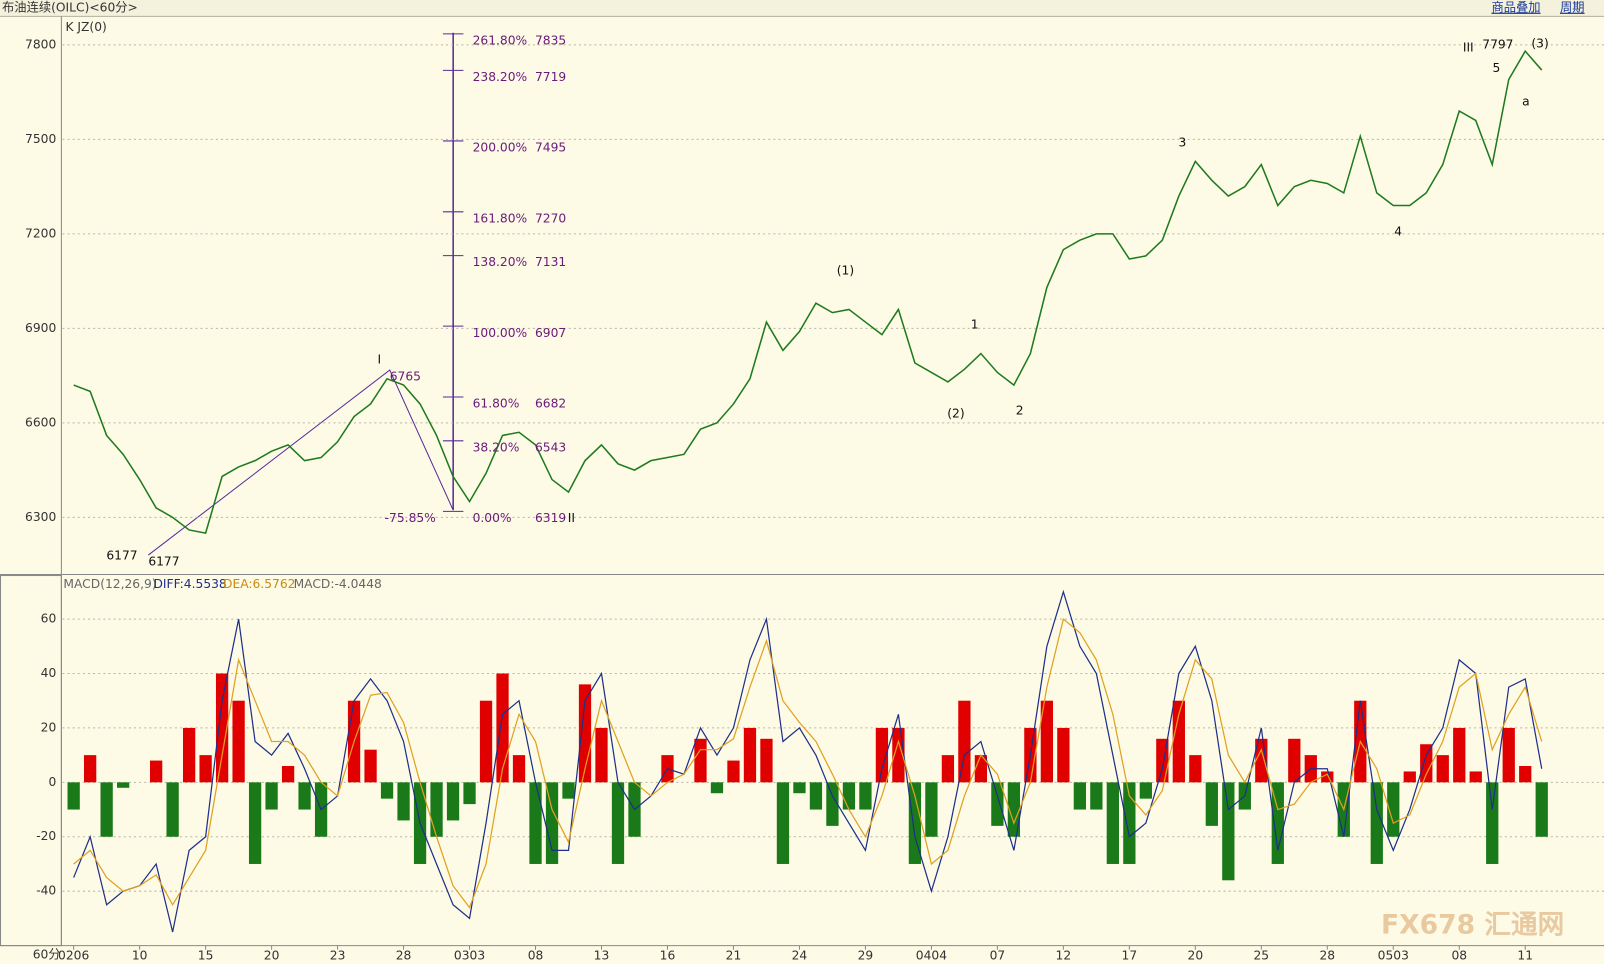 Image resolution: width=1604 pixels, height=964 pixels. What do you see at coordinates (550, 77) in the screenshot?
I see `fib-price: 7719` at bounding box center [550, 77].